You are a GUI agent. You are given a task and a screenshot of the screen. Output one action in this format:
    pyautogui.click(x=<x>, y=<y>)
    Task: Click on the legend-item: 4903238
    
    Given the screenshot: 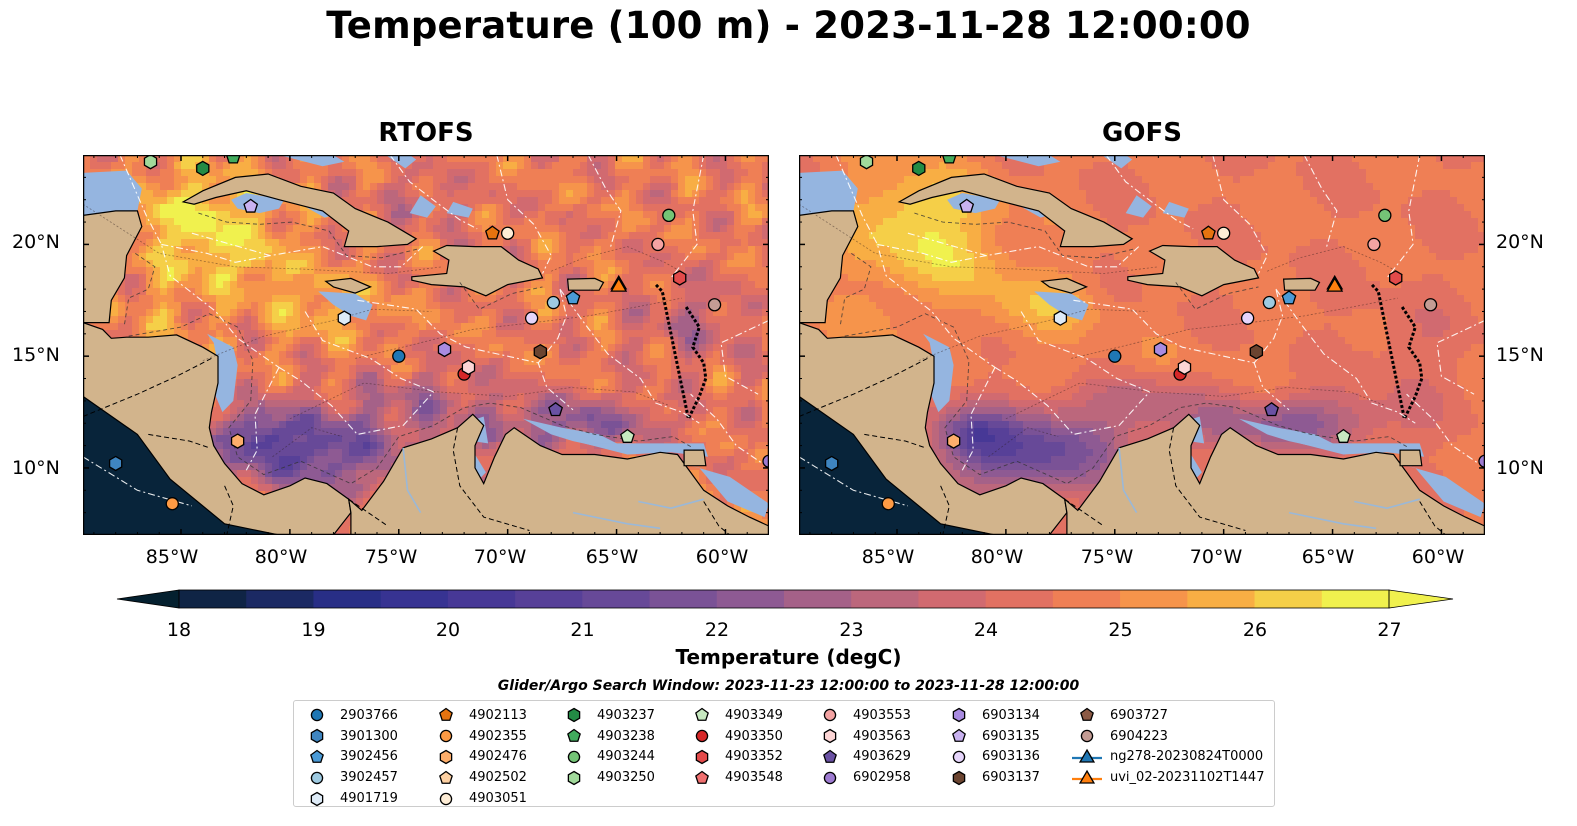 What is the action you would take?
    pyautogui.click(x=607, y=736)
    